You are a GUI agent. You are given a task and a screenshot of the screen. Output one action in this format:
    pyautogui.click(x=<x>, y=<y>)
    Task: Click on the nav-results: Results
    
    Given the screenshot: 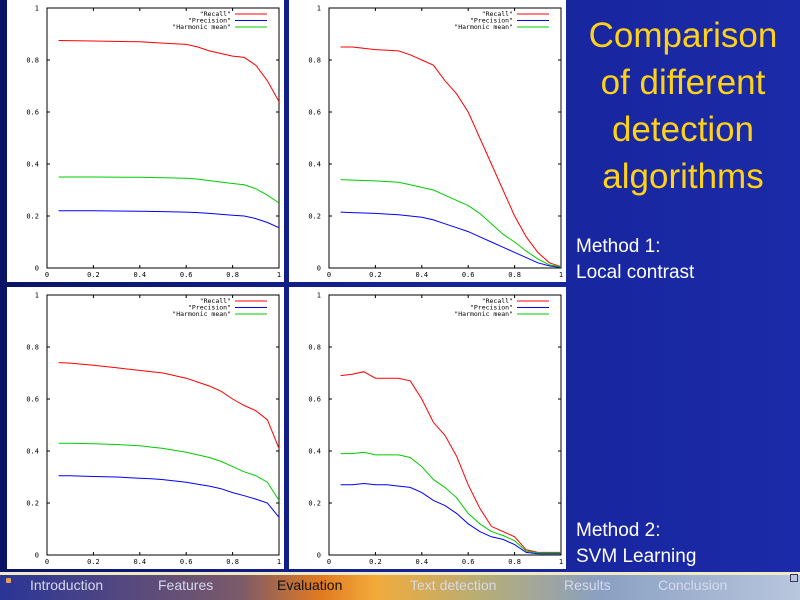 What is the action you would take?
    pyautogui.click(x=587, y=585)
    